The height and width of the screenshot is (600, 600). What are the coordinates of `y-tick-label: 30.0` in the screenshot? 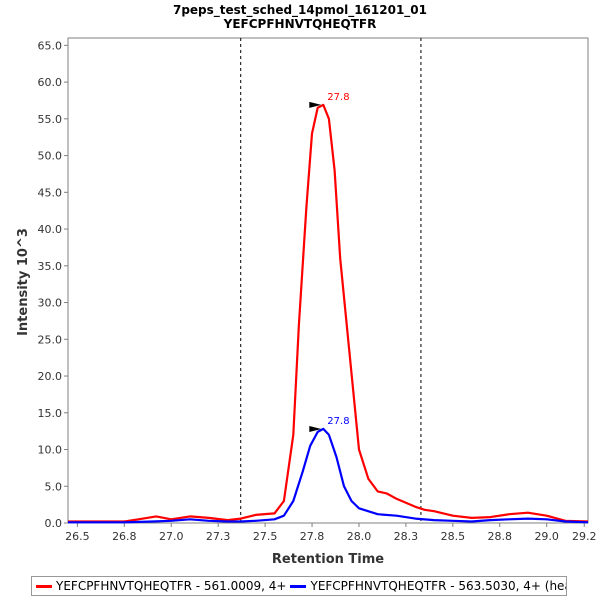 It's located at (50, 303).